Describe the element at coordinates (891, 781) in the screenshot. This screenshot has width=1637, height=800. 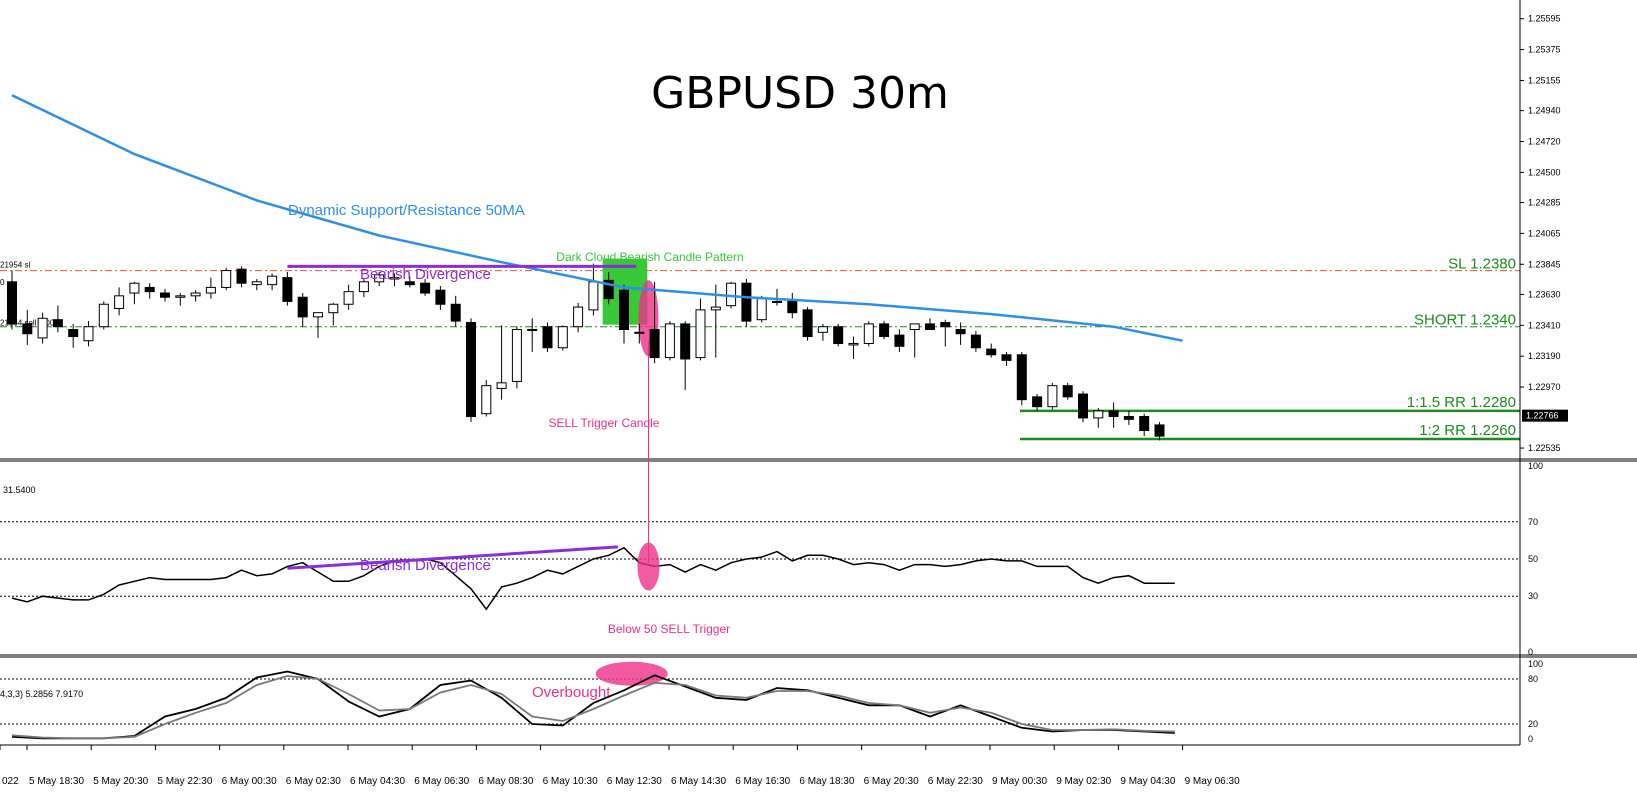
I see `time-tick-label: 6 May 20:30` at that location.